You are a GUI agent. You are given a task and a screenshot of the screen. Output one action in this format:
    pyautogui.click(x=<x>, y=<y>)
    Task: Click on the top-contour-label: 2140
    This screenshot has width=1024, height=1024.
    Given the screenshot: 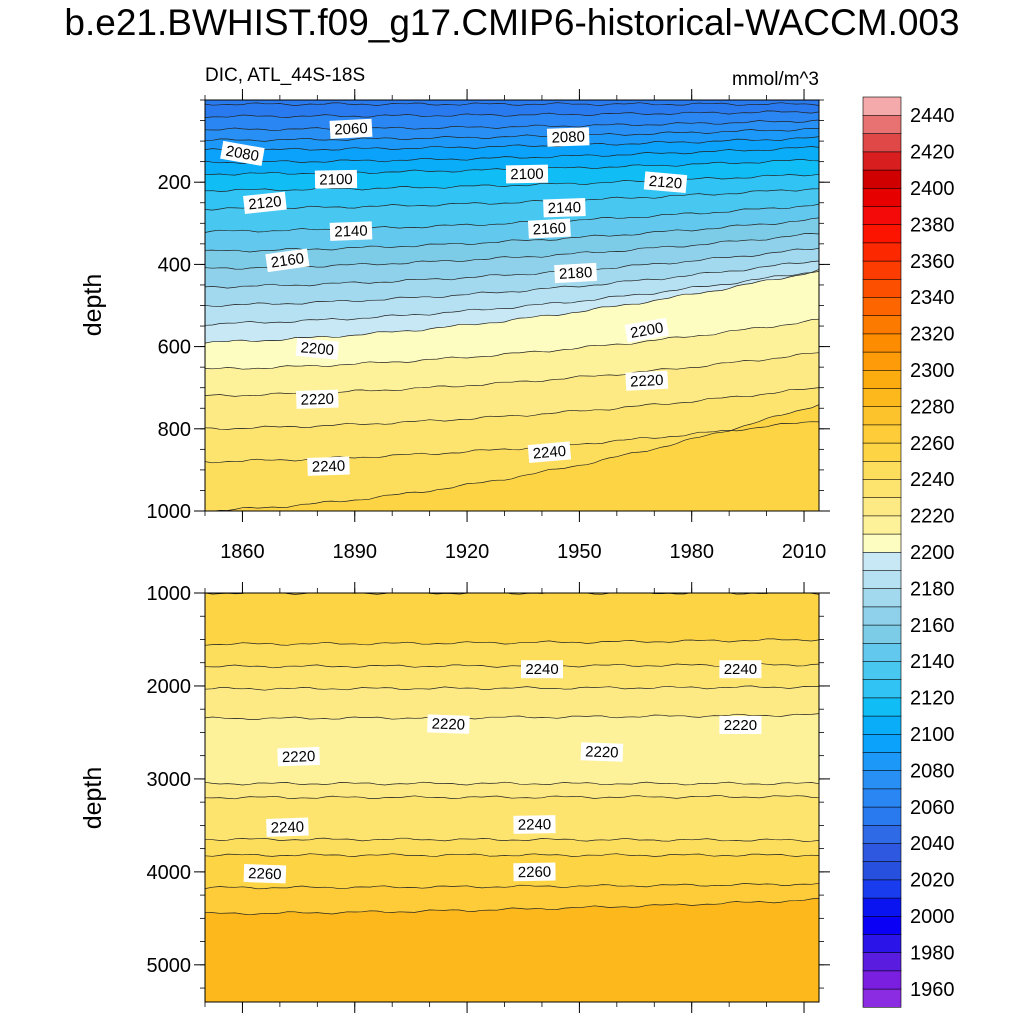 What is the action you would take?
    pyautogui.click(x=564, y=207)
    